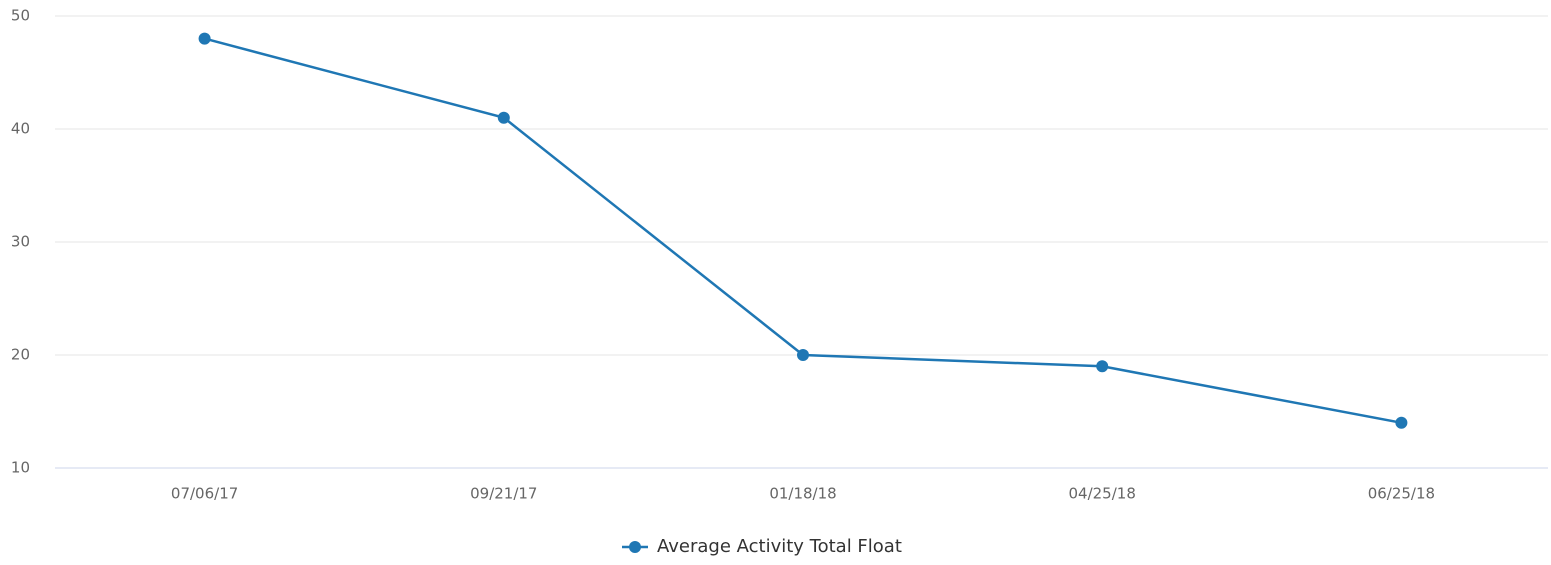  What do you see at coordinates (20, 242) in the screenshot?
I see `y-tick-label: 30` at bounding box center [20, 242].